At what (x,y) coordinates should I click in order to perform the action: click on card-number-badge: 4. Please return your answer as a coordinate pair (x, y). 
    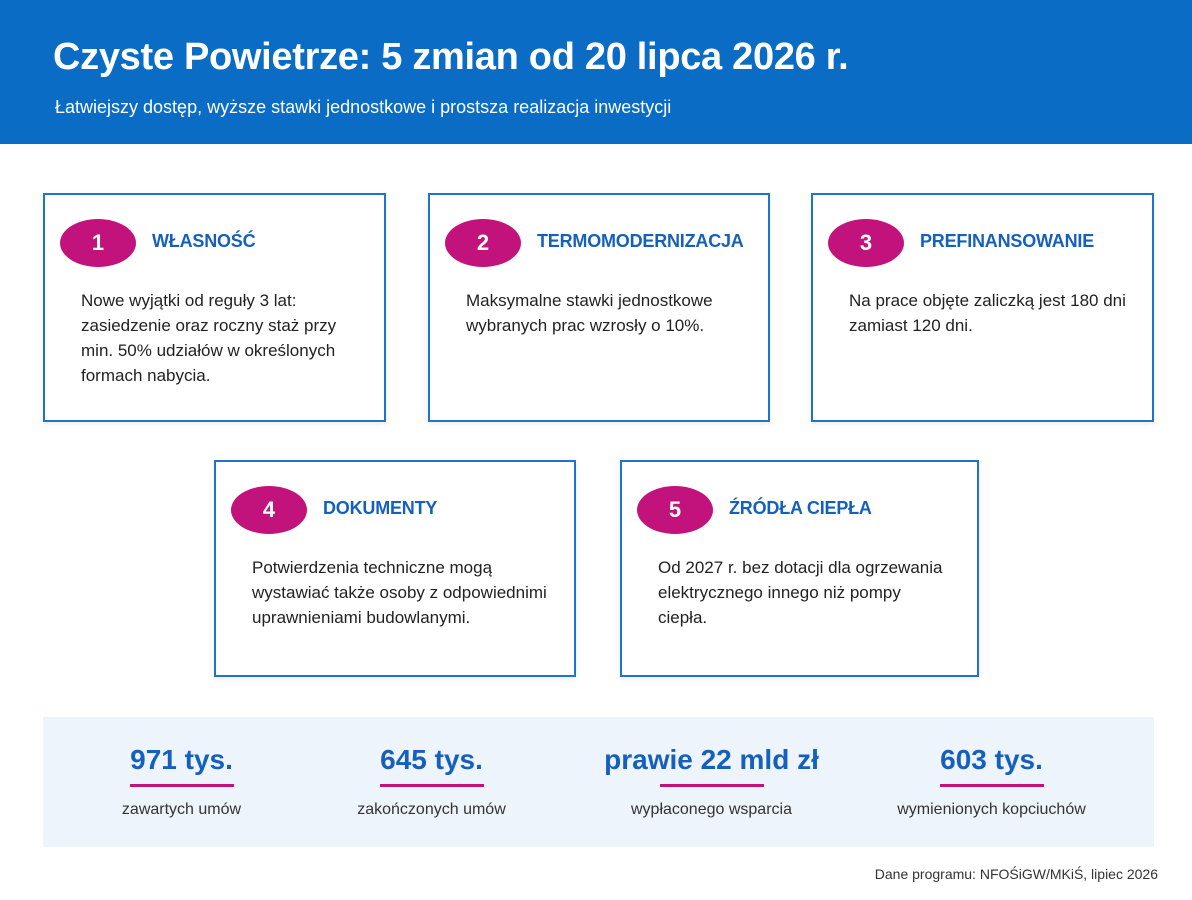
    Looking at the image, I should click on (269, 510).